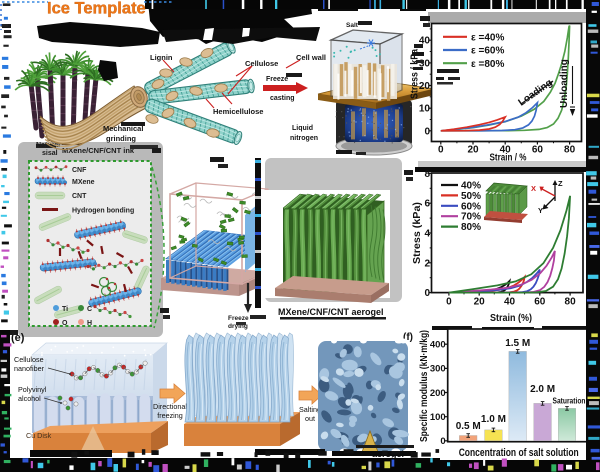 This screenshot has height=472, width=600. What do you see at coordinates (425, 63) in the screenshot?
I see `svg-text: 30` at bounding box center [425, 63].